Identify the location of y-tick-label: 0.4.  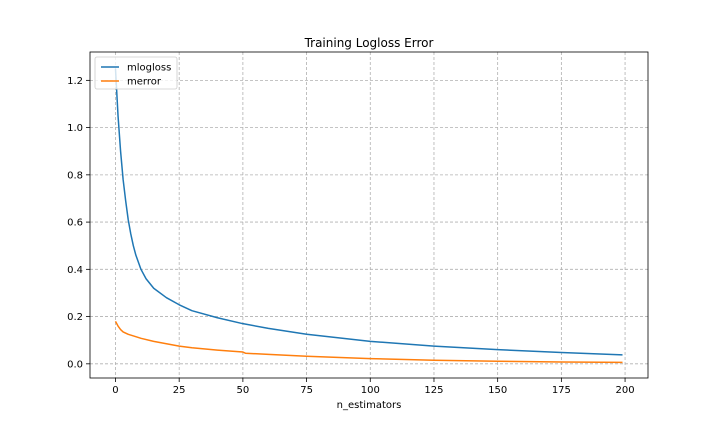
(75, 270).